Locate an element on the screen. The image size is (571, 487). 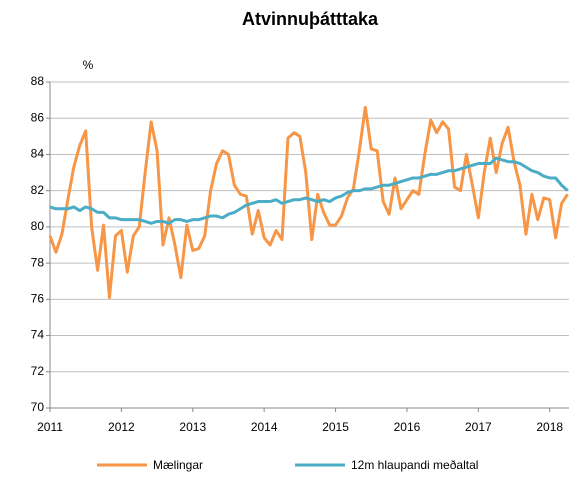
y-tick-label: 80 is located at coordinates (38, 226).